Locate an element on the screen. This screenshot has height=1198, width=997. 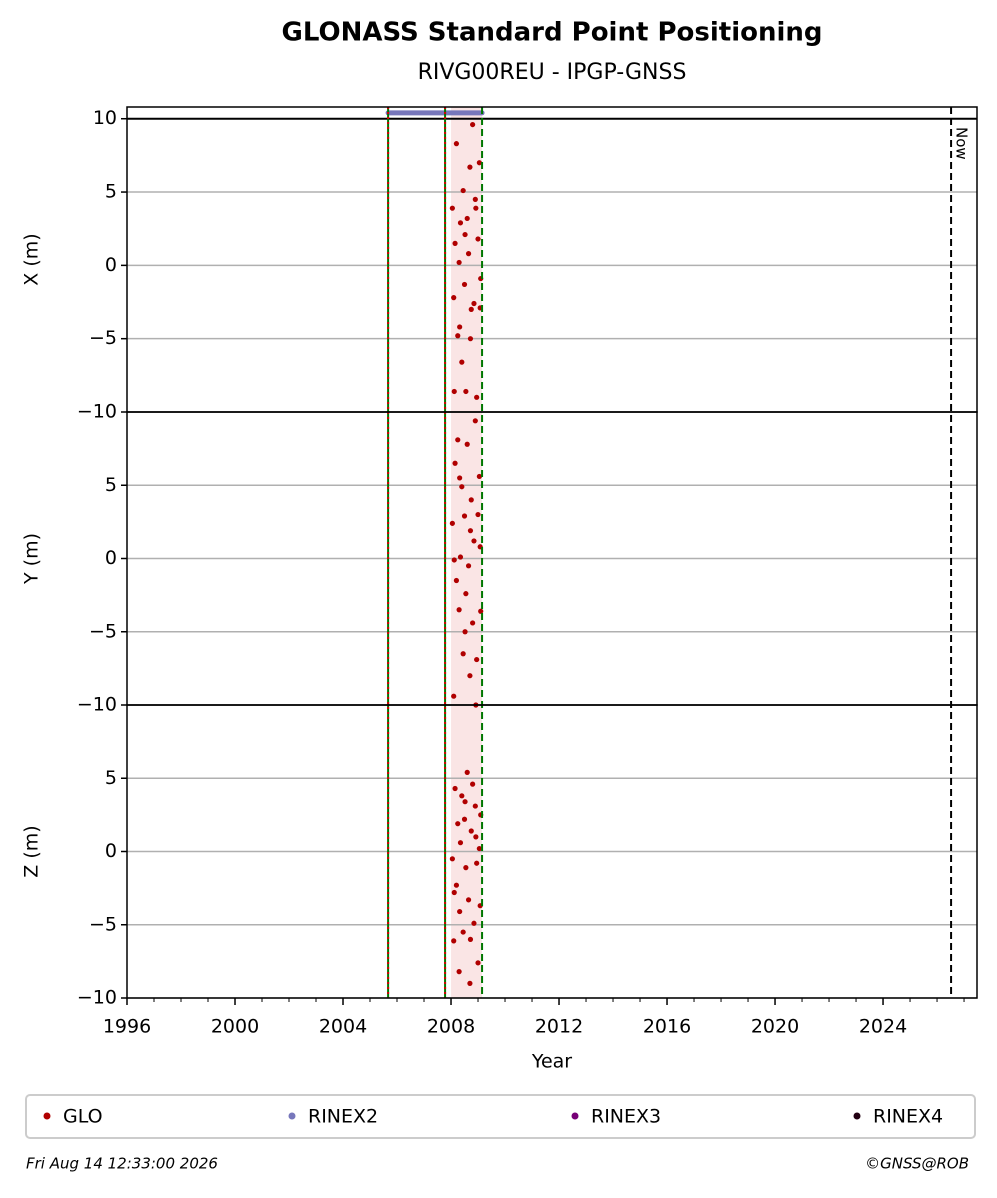
x-tick-label: 1996 is located at coordinates (127, 1027).